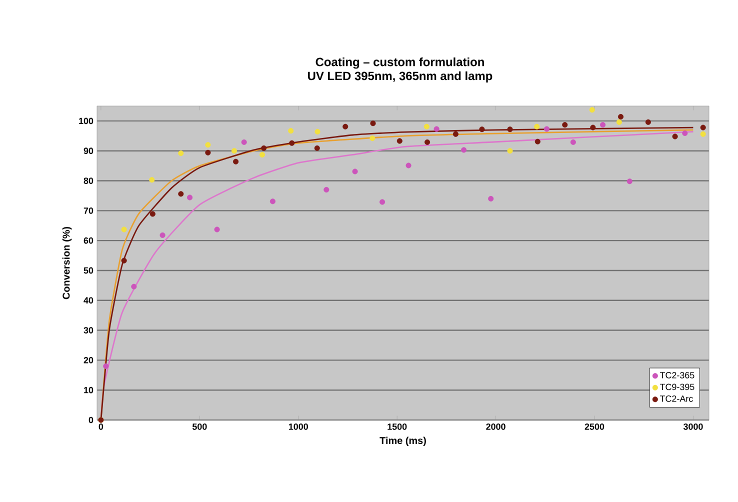  Describe the element at coordinates (89, 151) in the screenshot. I see `y-tick-label: 90` at that location.